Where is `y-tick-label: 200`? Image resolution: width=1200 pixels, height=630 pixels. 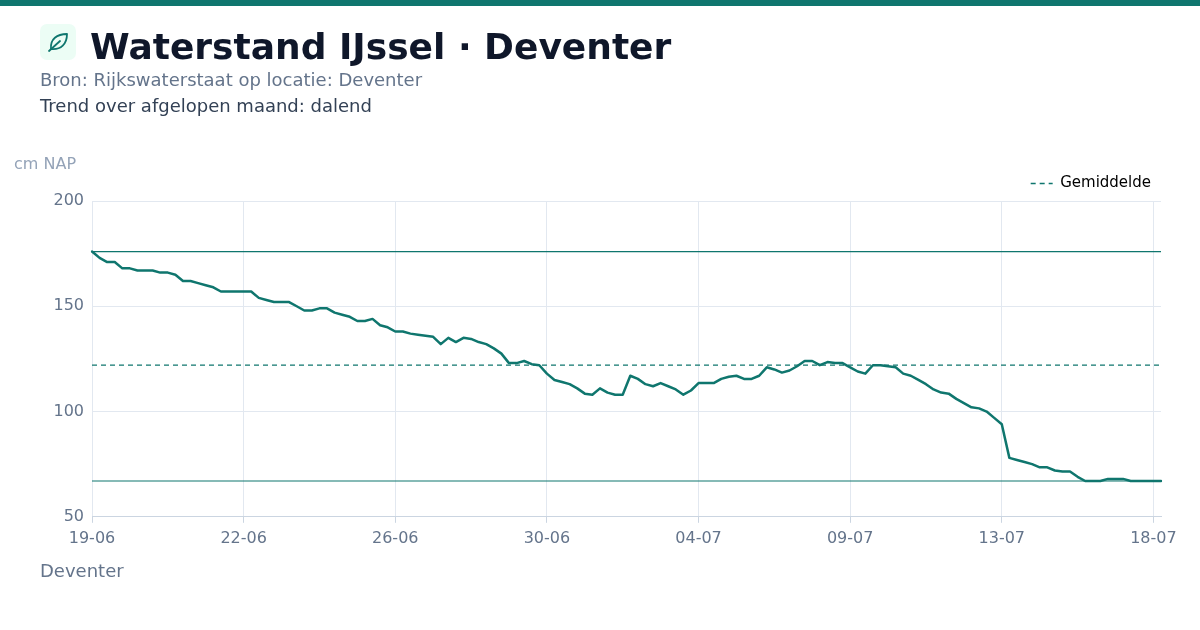
y-tick-label: 200 is located at coordinates (68, 200).